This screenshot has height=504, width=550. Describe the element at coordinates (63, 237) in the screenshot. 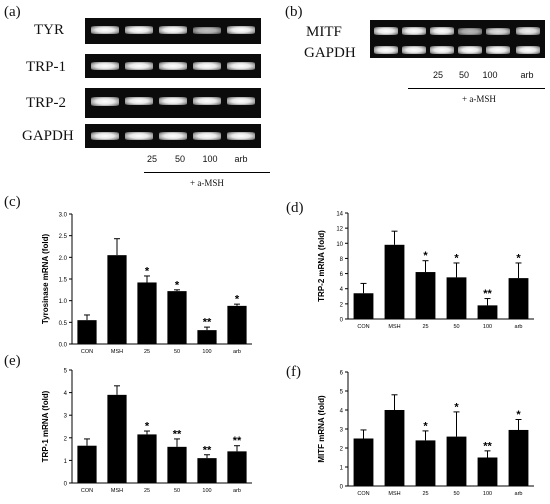

I see `y-tick-label: 2.5` at that location.